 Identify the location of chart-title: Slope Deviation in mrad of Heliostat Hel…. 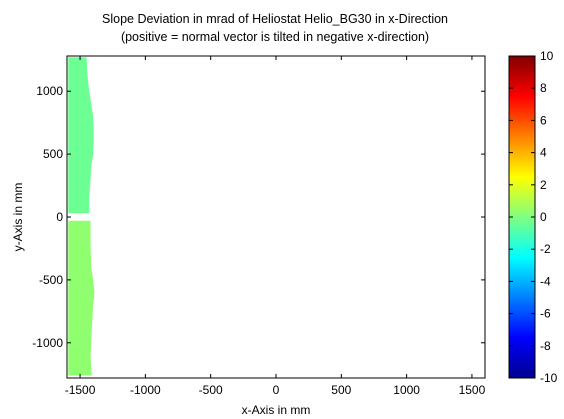
(275, 19).